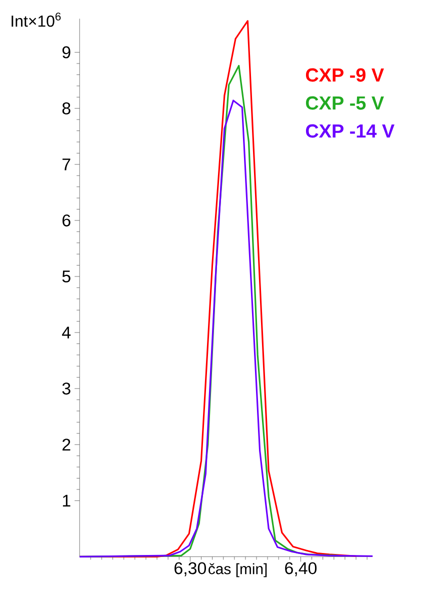 The width and height of the screenshot is (422, 592). I want to click on y-tick-label: 6, so click(66, 220).